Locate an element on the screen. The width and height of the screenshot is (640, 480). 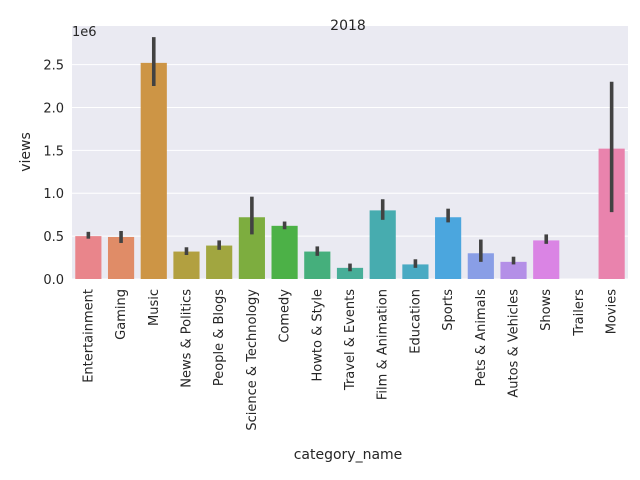
x-tick-label: Film & Animation is located at coordinates (383, 344).